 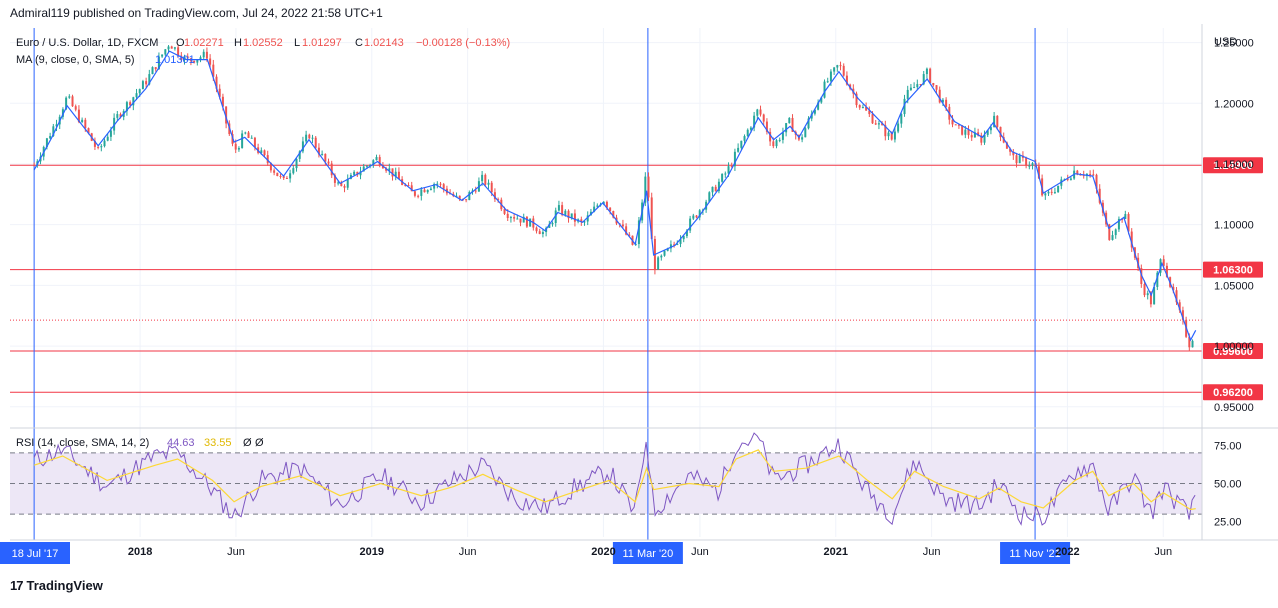 What do you see at coordinates (603, 552) in the screenshot?
I see `x-tick-label: 2020` at bounding box center [603, 552].